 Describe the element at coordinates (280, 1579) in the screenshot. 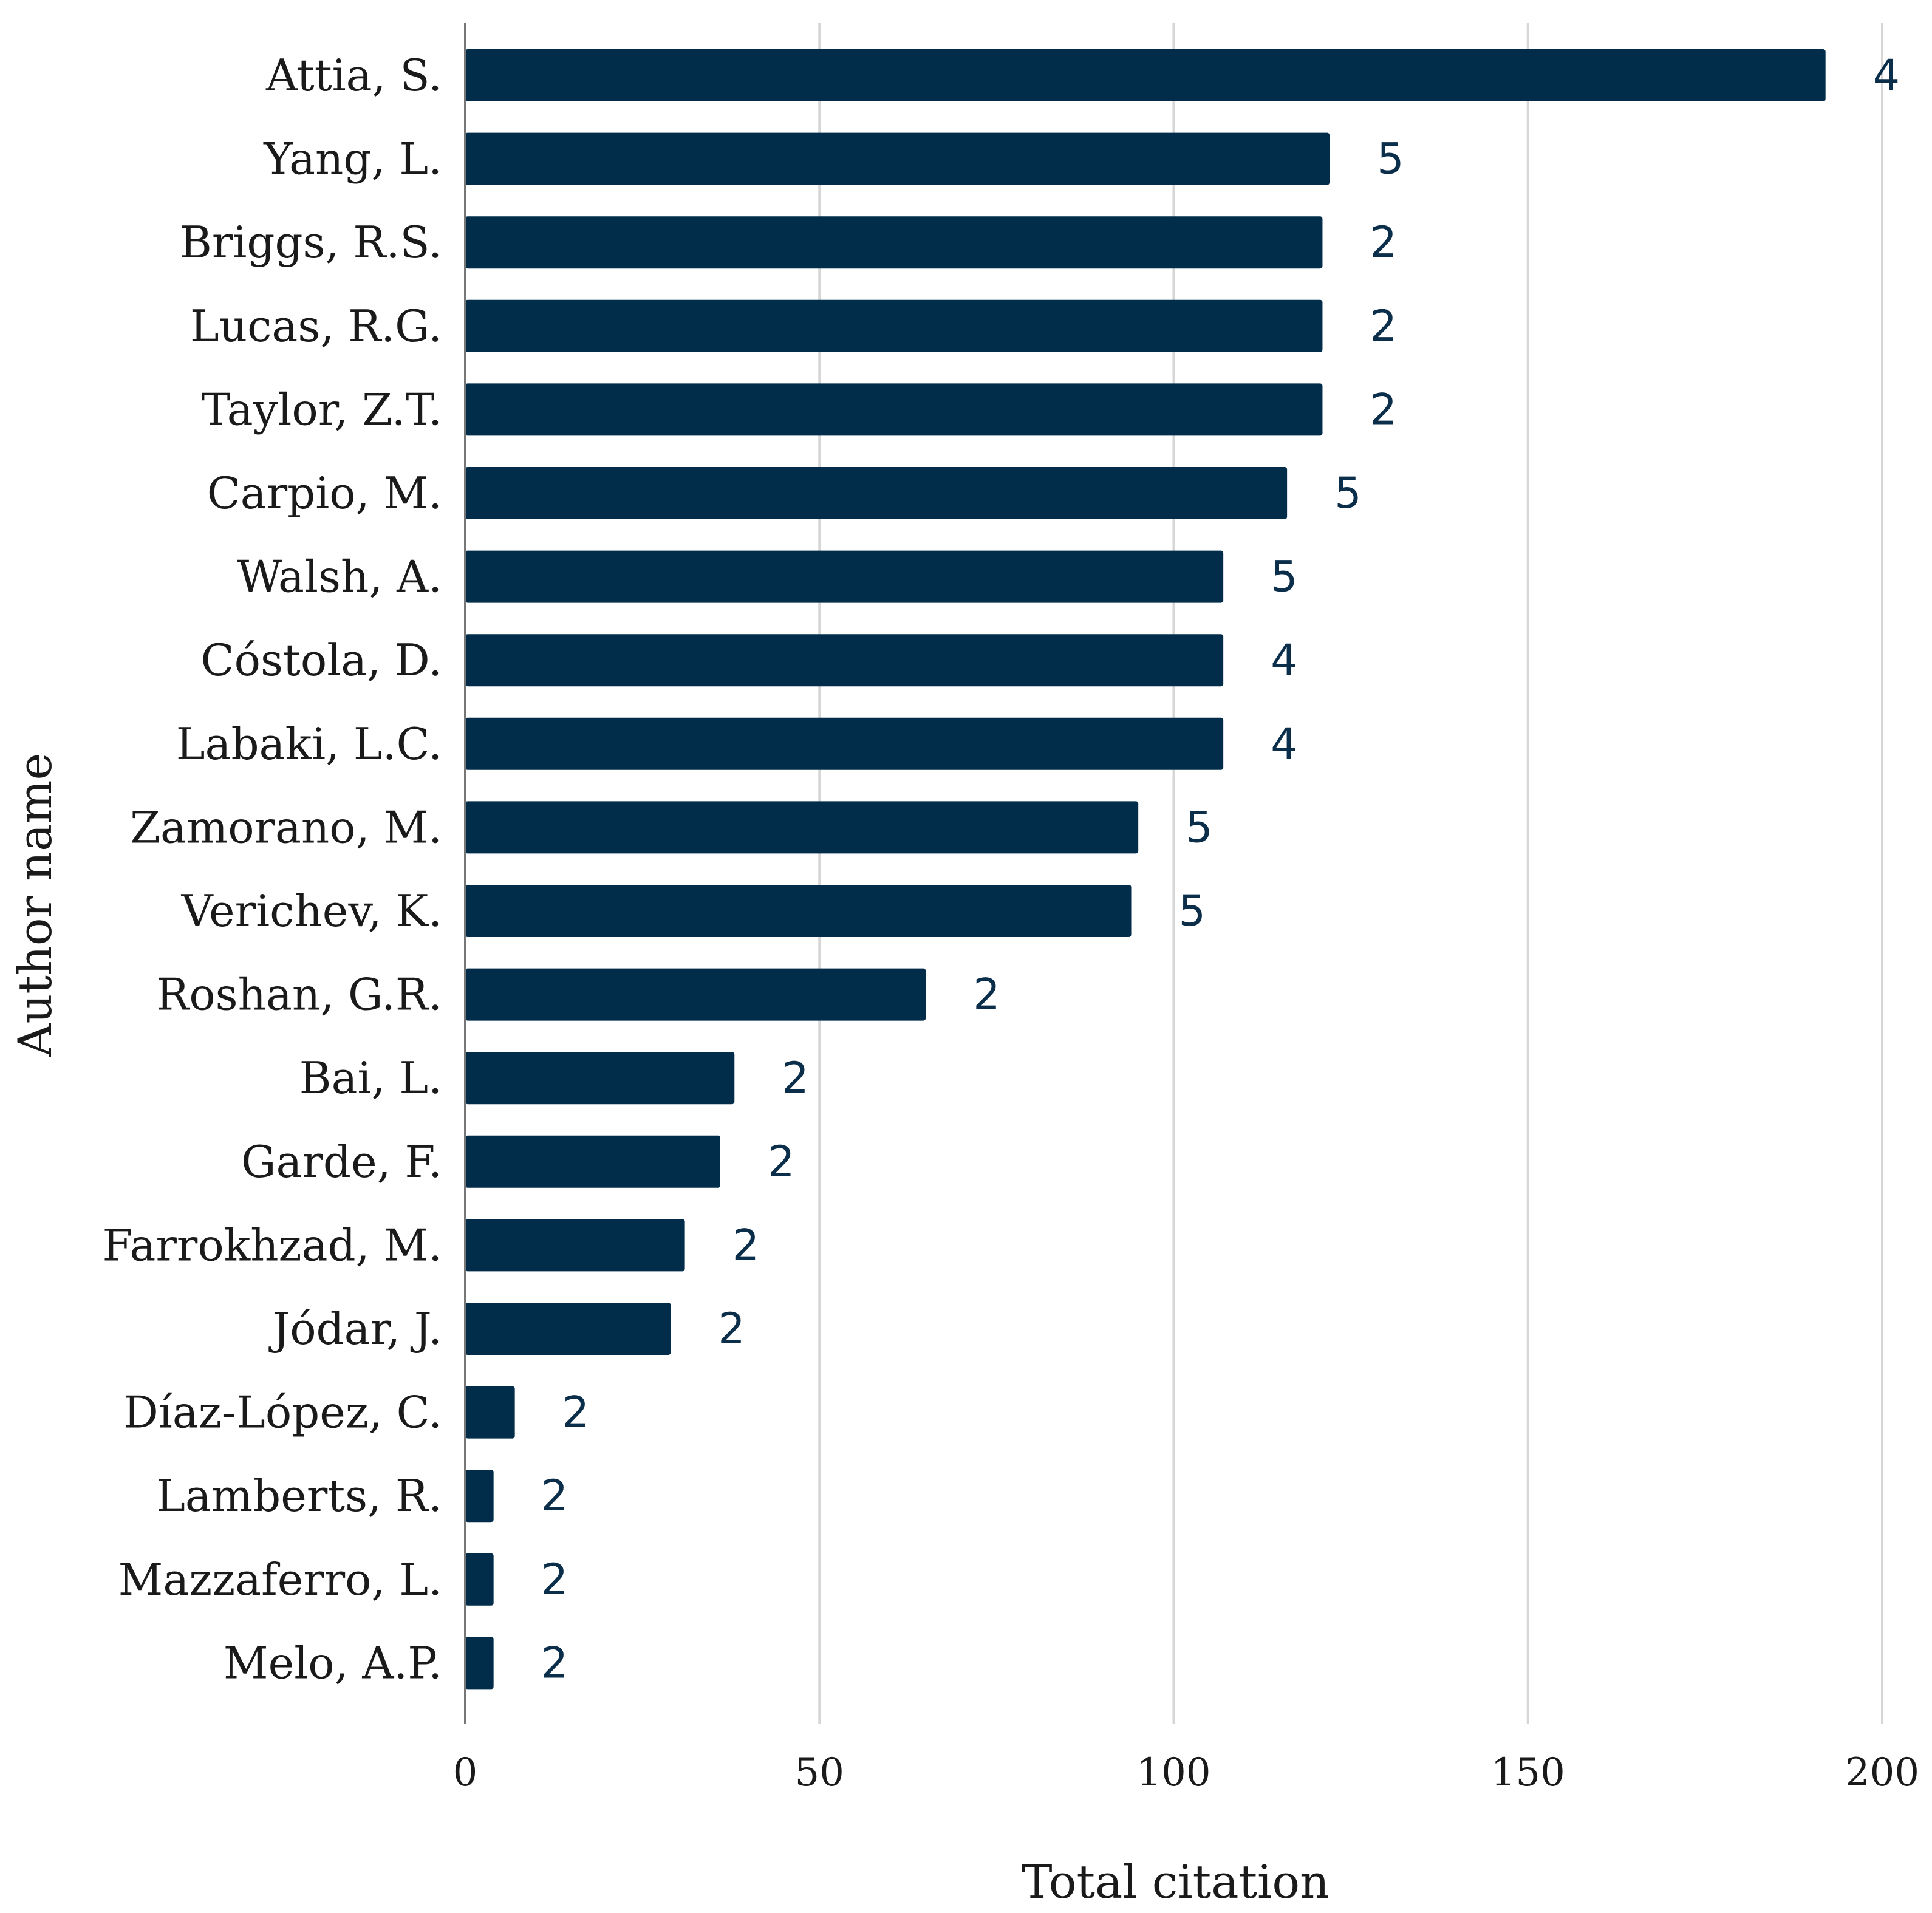

I see `author-label: Mazzaferro, L.` at that location.